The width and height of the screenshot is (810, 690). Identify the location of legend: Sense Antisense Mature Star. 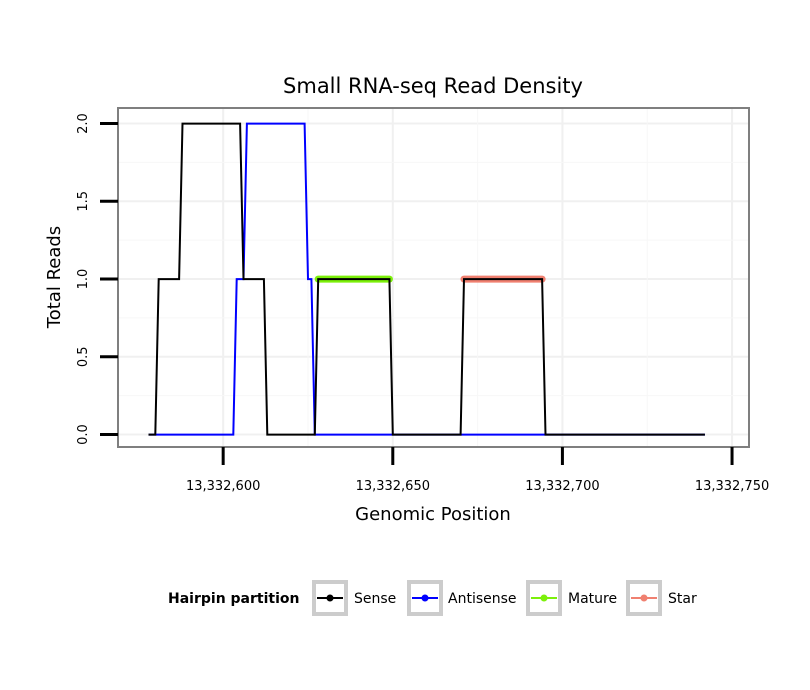
(504, 598).